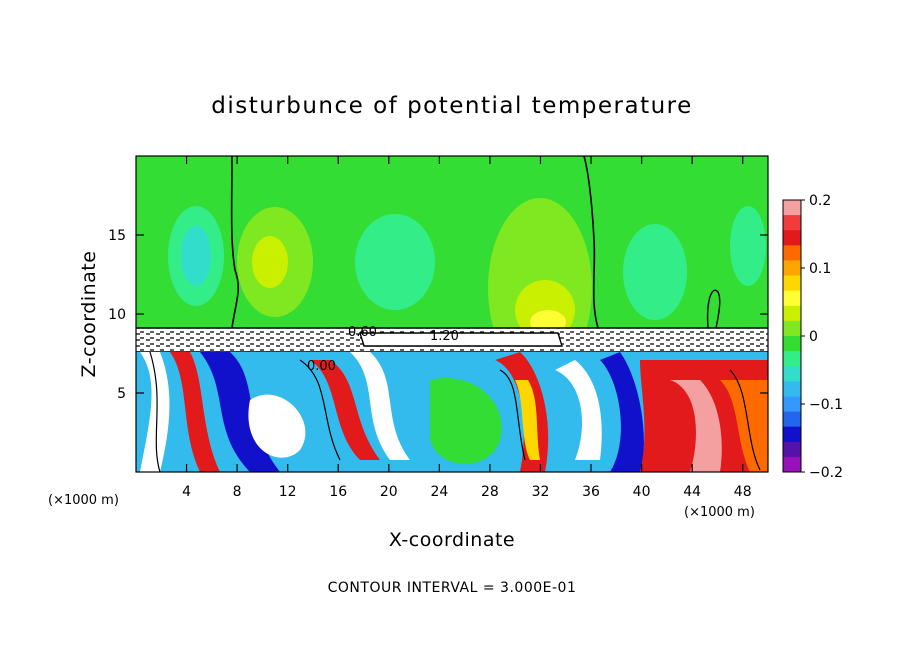 The width and height of the screenshot is (904, 654). Describe the element at coordinates (439, 492) in the screenshot. I see `x-tick-label: 24` at that location.